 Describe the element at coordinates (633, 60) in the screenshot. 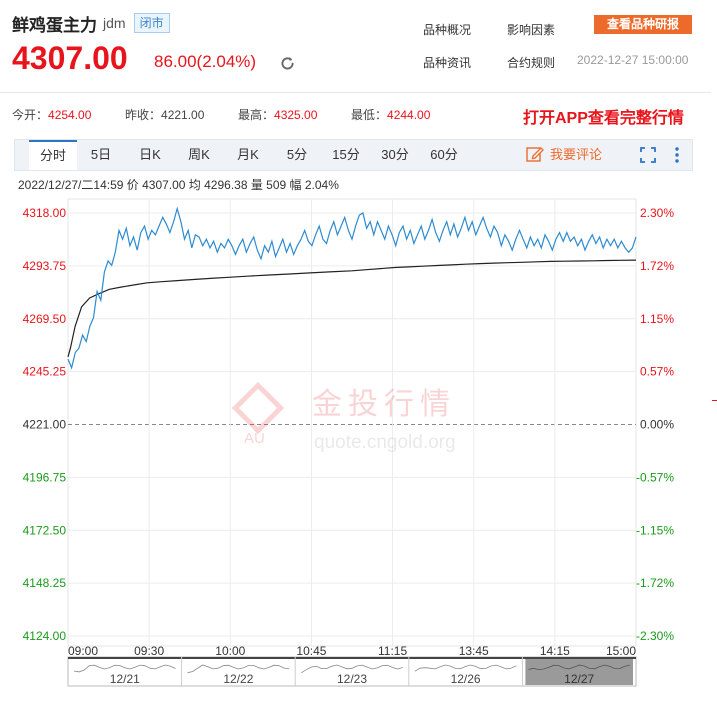

I see `quote-timestamp: 2022-12-27 15:00:00` at that location.